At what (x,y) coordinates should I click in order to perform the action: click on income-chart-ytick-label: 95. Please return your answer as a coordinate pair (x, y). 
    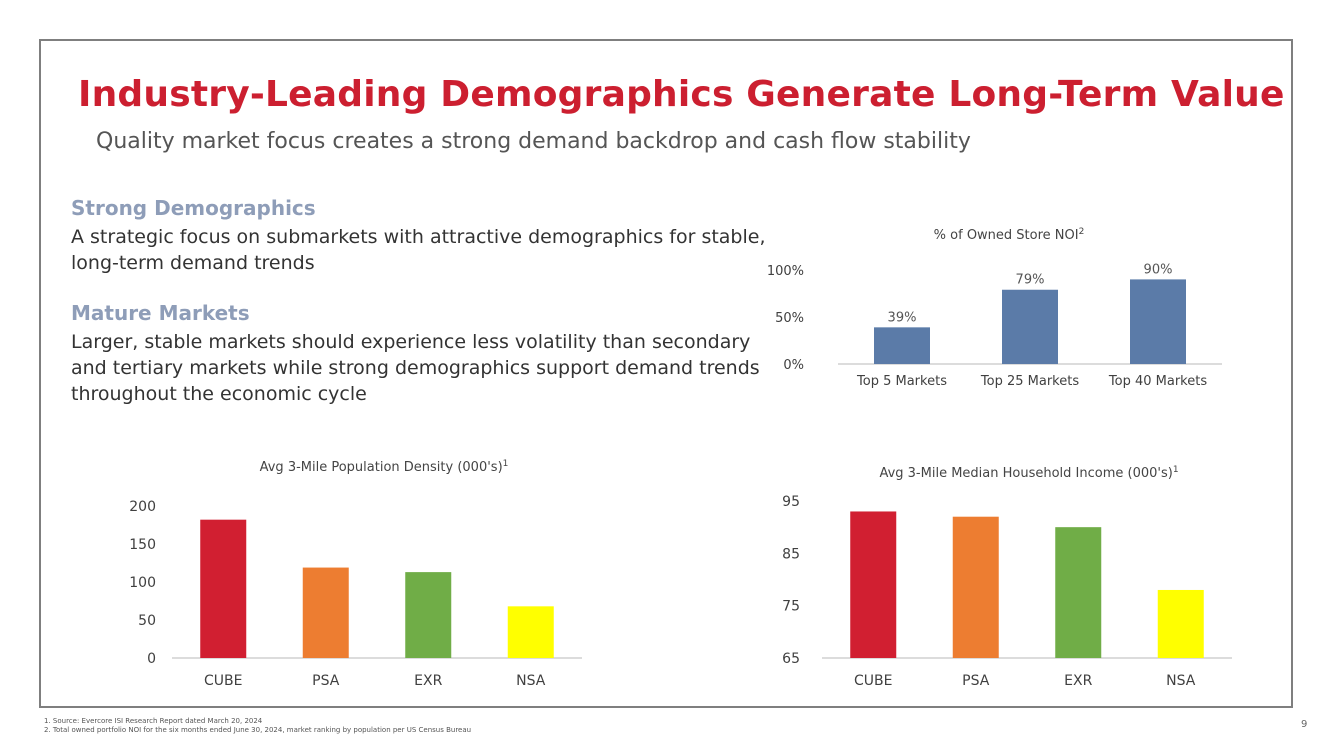
    Looking at the image, I should click on (791, 502).